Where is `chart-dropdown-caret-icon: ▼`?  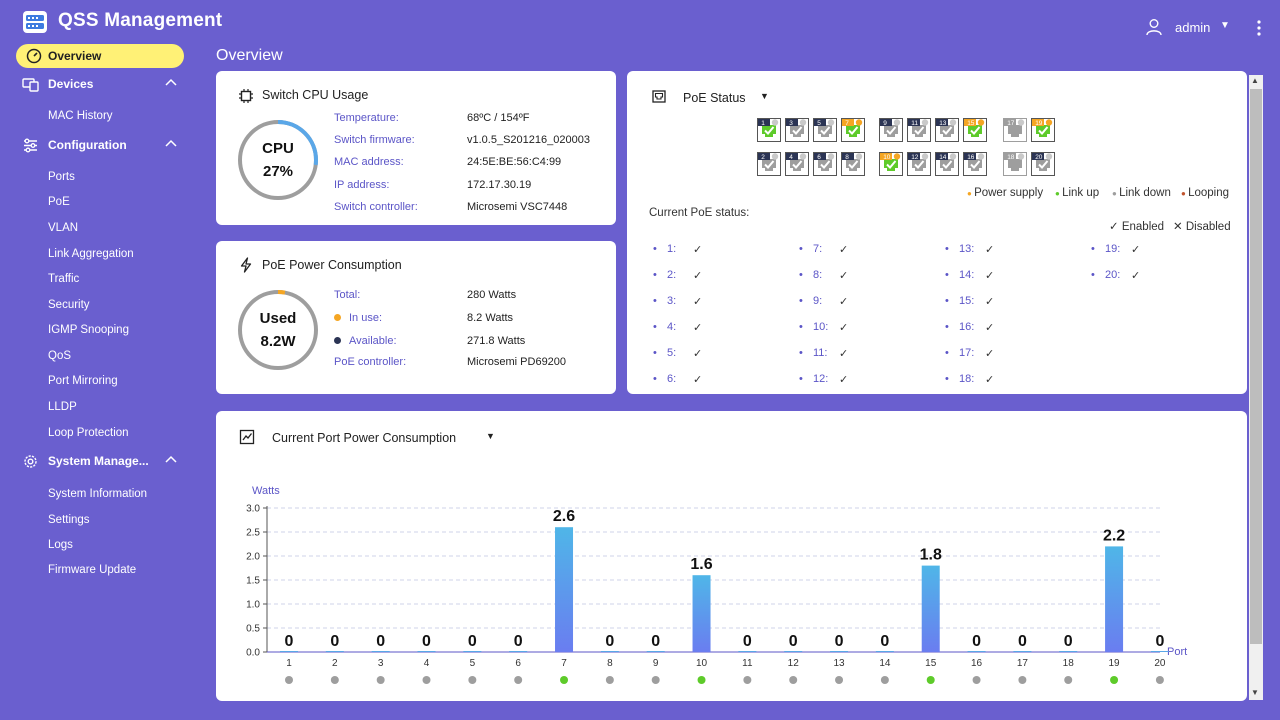 chart-dropdown-caret-icon: ▼ is located at coordinates (490, 436).